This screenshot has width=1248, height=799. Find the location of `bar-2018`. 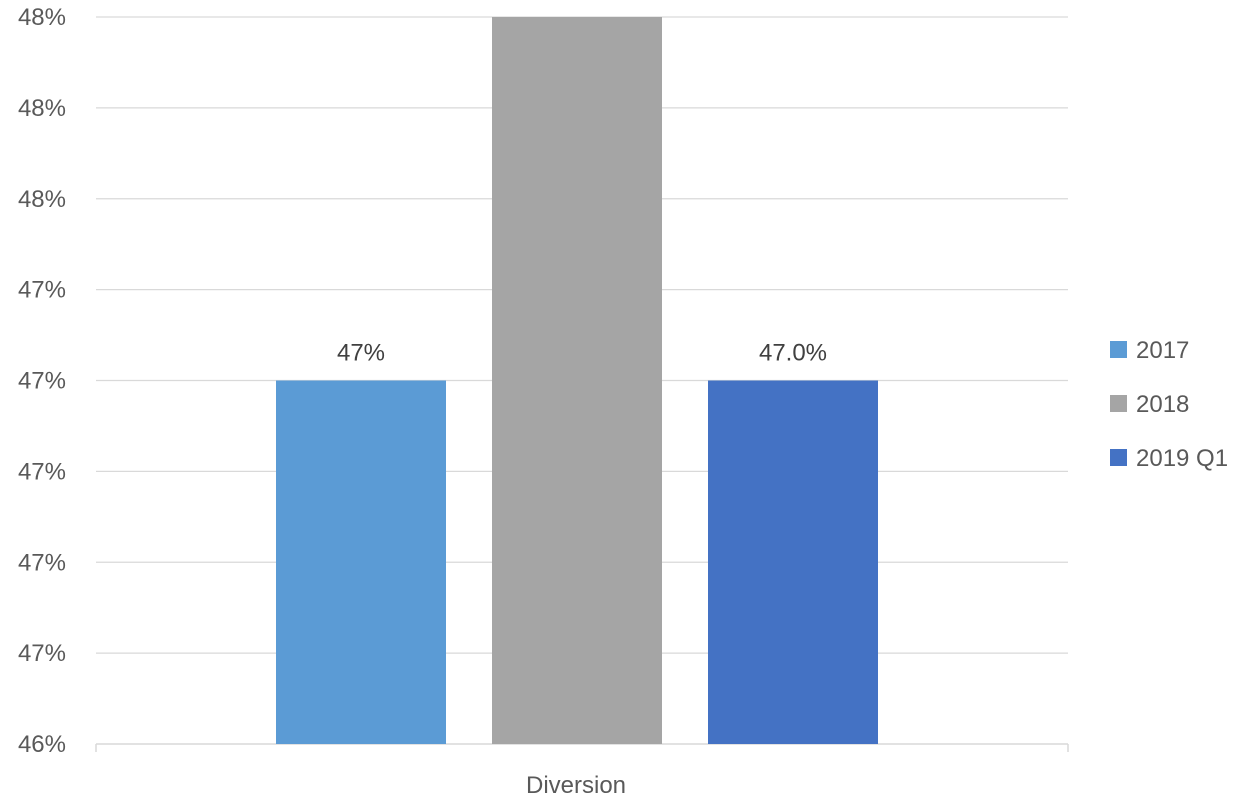

bar-2018 is located at coordinates (577, 380).